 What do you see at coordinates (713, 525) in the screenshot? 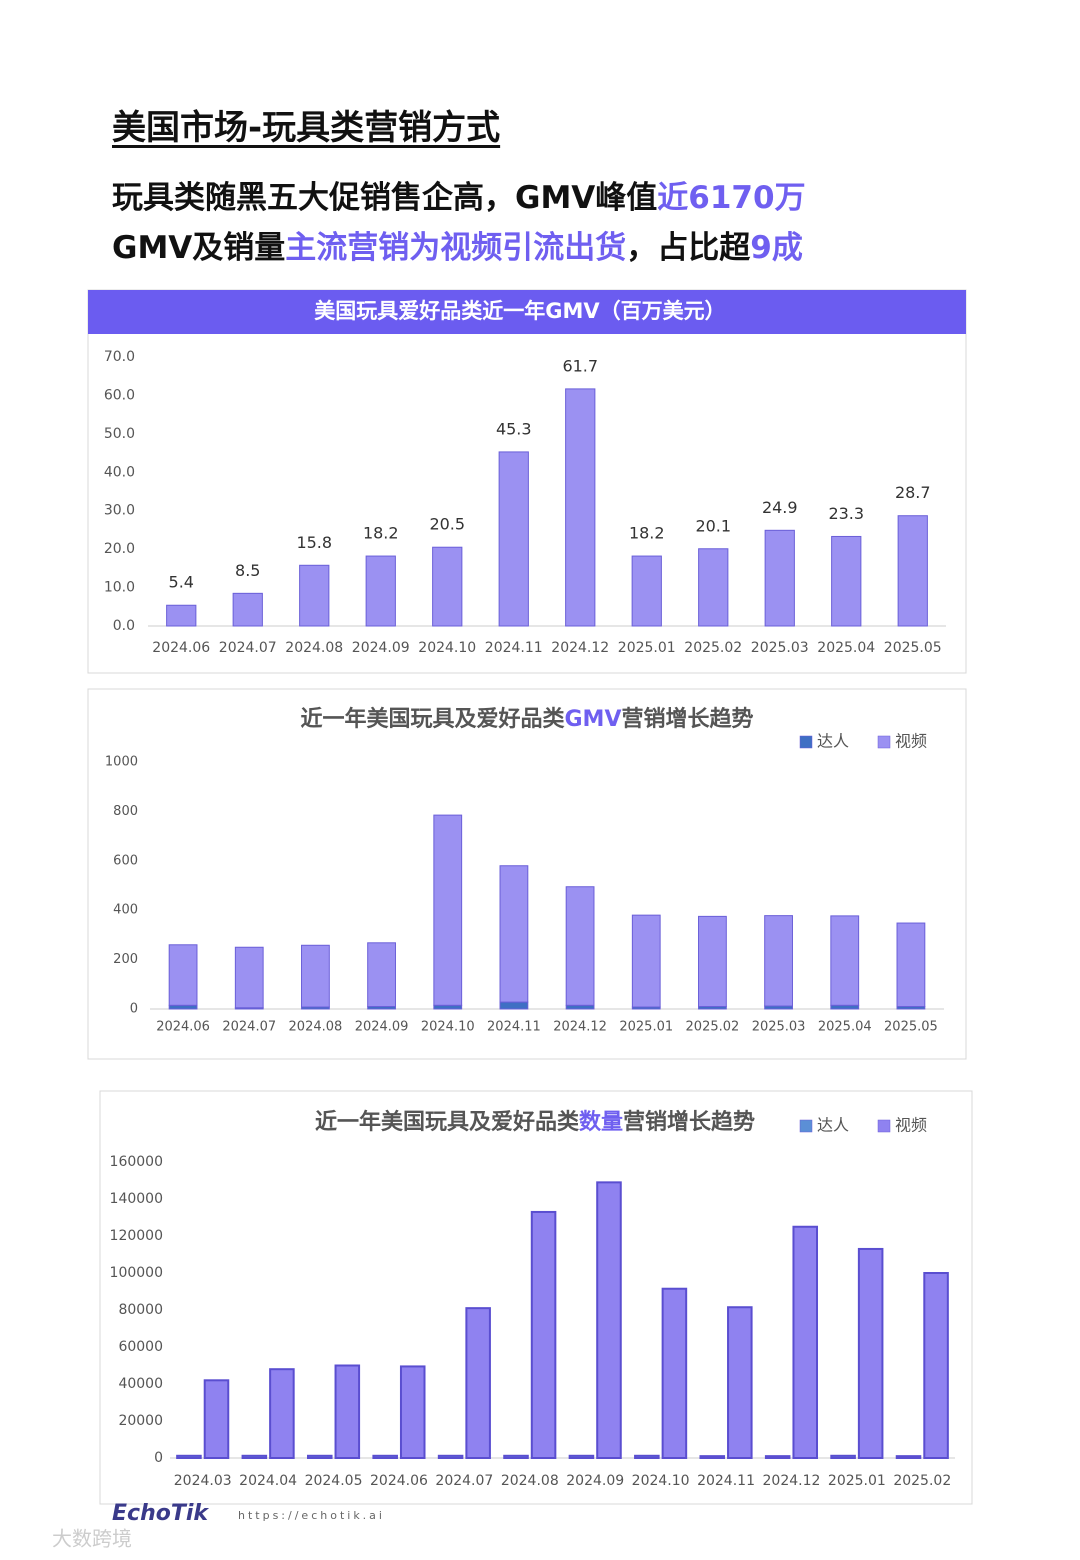
I see `data-label: 20.1` at bounding box center [713, 525].